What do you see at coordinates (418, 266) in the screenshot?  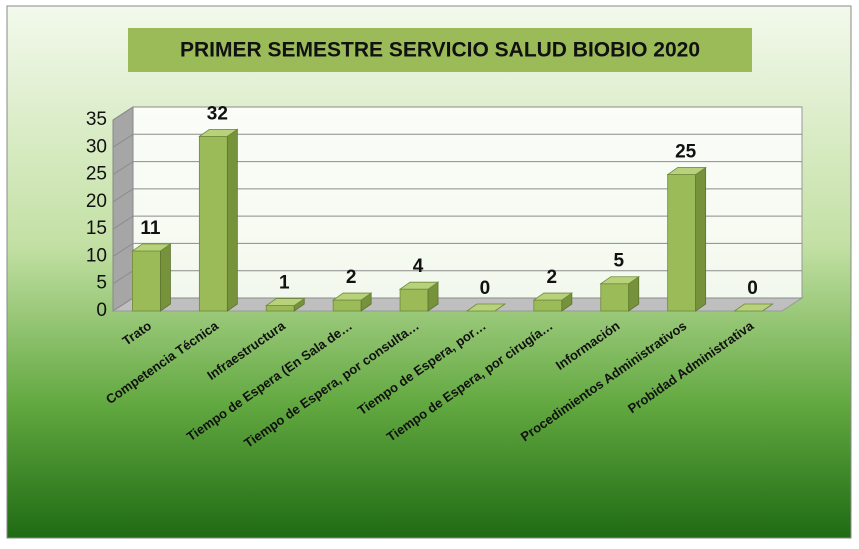 I see `data-label: 4` at bounding box center [418, 266].